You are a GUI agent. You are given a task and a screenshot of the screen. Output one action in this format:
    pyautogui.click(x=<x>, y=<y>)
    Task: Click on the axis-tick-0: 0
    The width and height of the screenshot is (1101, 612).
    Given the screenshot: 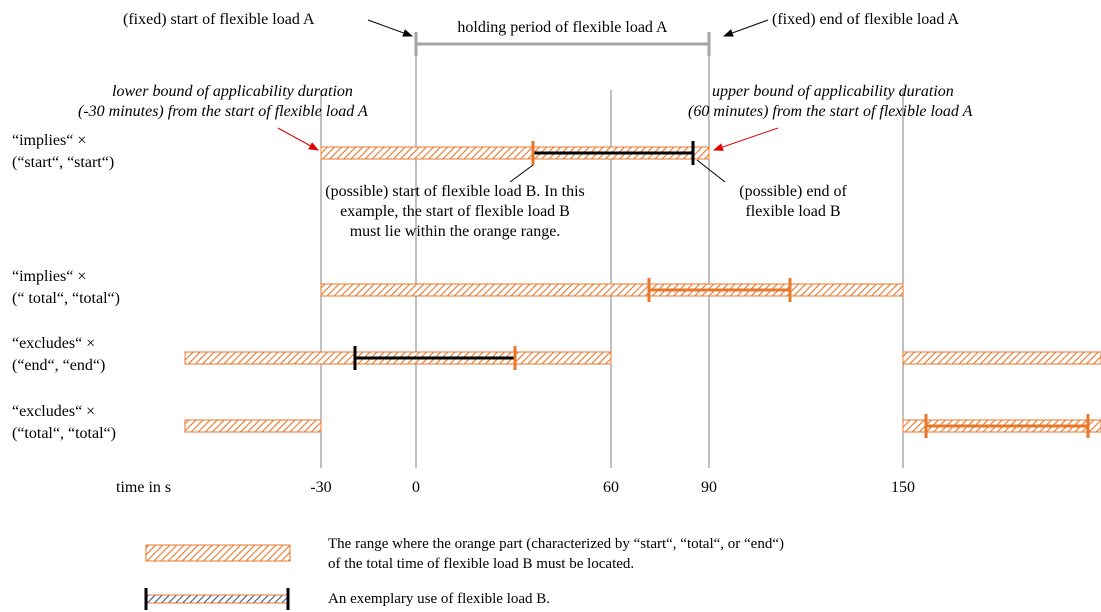 What is the action you would take?
    pyautogui.click(x=416, y=487)
    